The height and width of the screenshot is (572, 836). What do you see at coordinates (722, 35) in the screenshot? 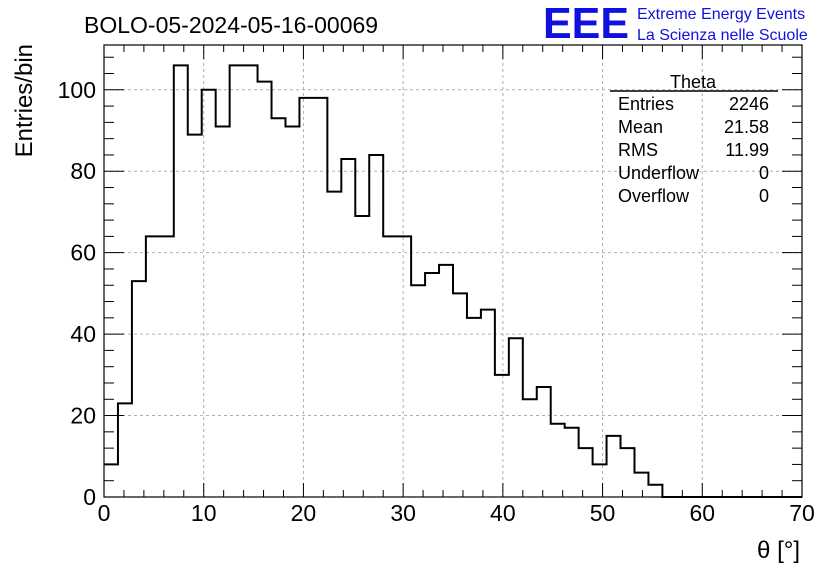
I see `logo-line2: La Scienza nelle Scuole` at bounding box center [722, 35].